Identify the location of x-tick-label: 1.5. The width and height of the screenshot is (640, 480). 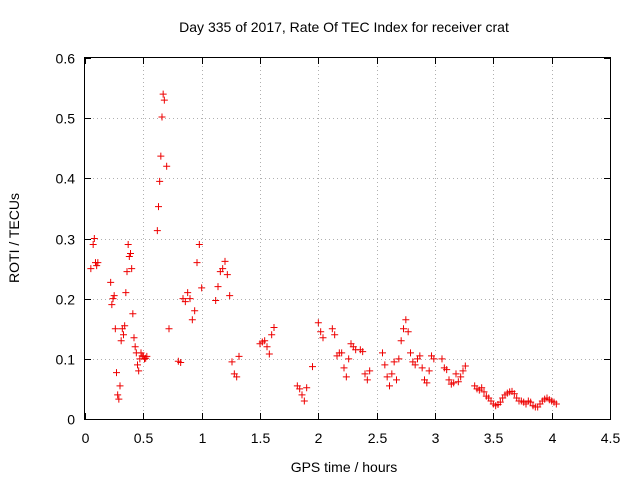
(261, 438).